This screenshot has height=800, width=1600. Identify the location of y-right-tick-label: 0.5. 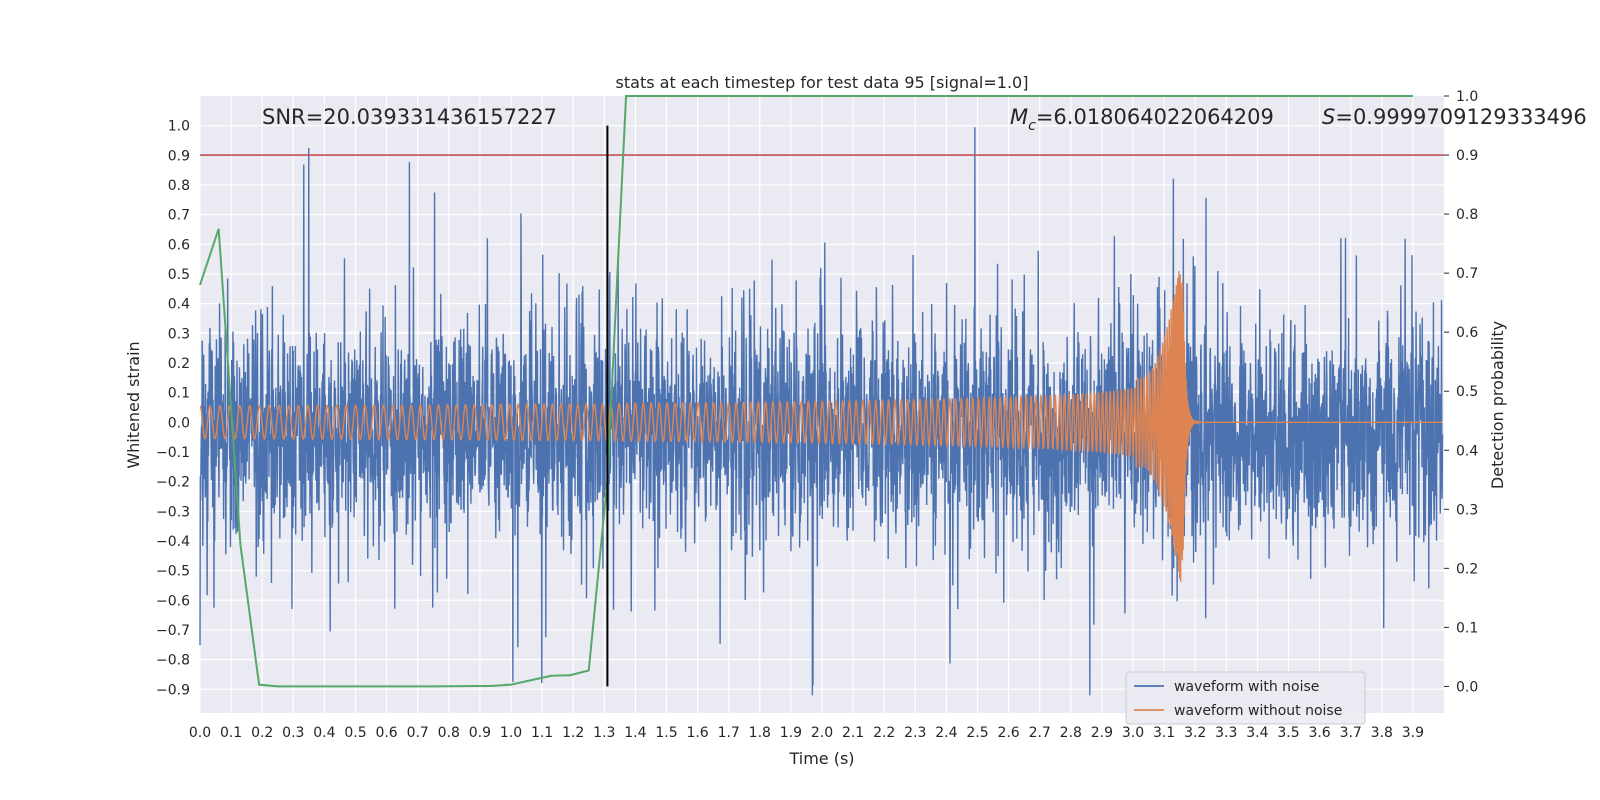
(1467, 392).